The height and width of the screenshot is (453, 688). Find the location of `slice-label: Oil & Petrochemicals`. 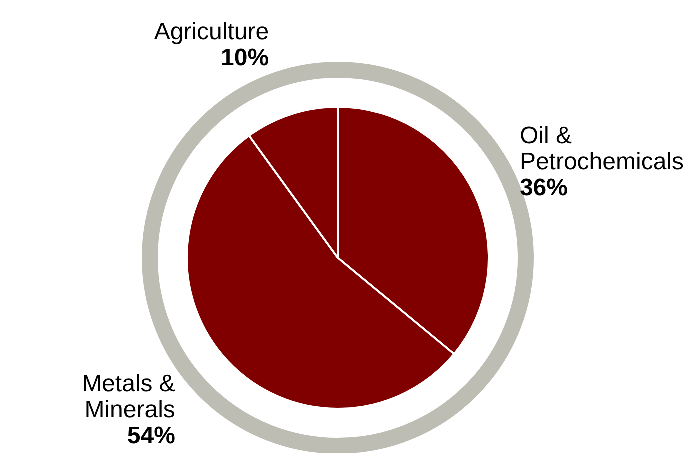

slice-label: Oil & Petrochemicals is located at coordinates (602, 149).